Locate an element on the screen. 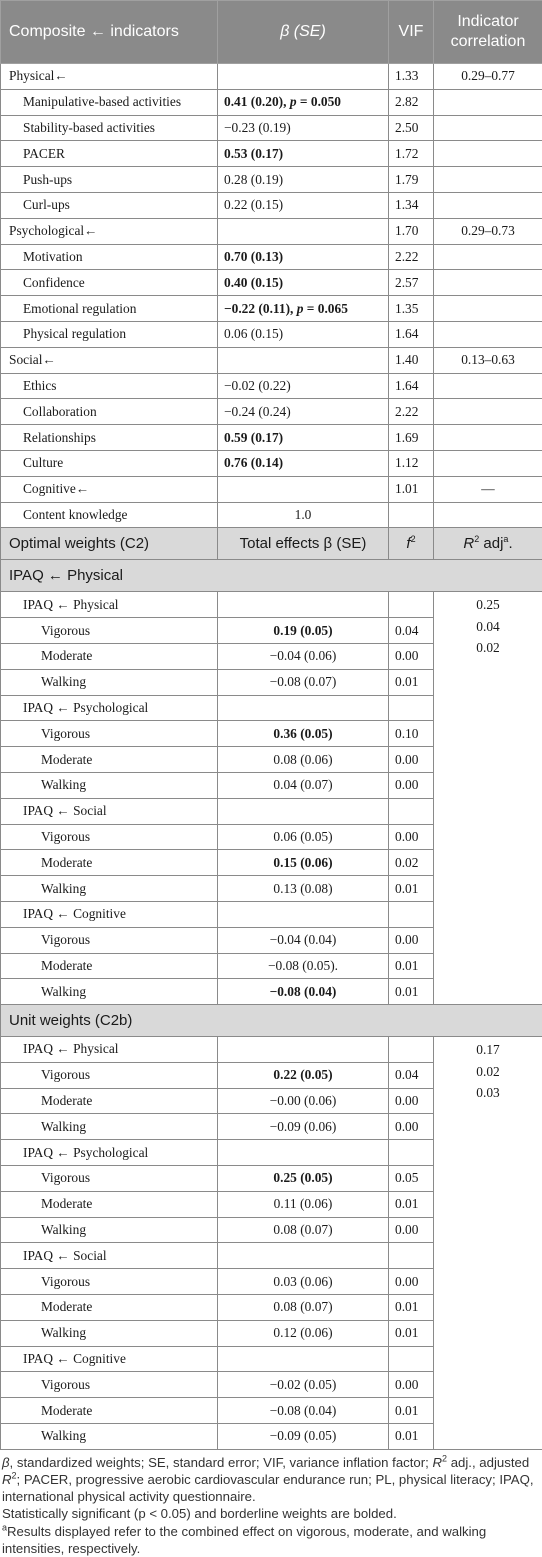 The width and height of the screenshot is (542, 1557). composite-name: Physical← is located at coordinates (109, 77).